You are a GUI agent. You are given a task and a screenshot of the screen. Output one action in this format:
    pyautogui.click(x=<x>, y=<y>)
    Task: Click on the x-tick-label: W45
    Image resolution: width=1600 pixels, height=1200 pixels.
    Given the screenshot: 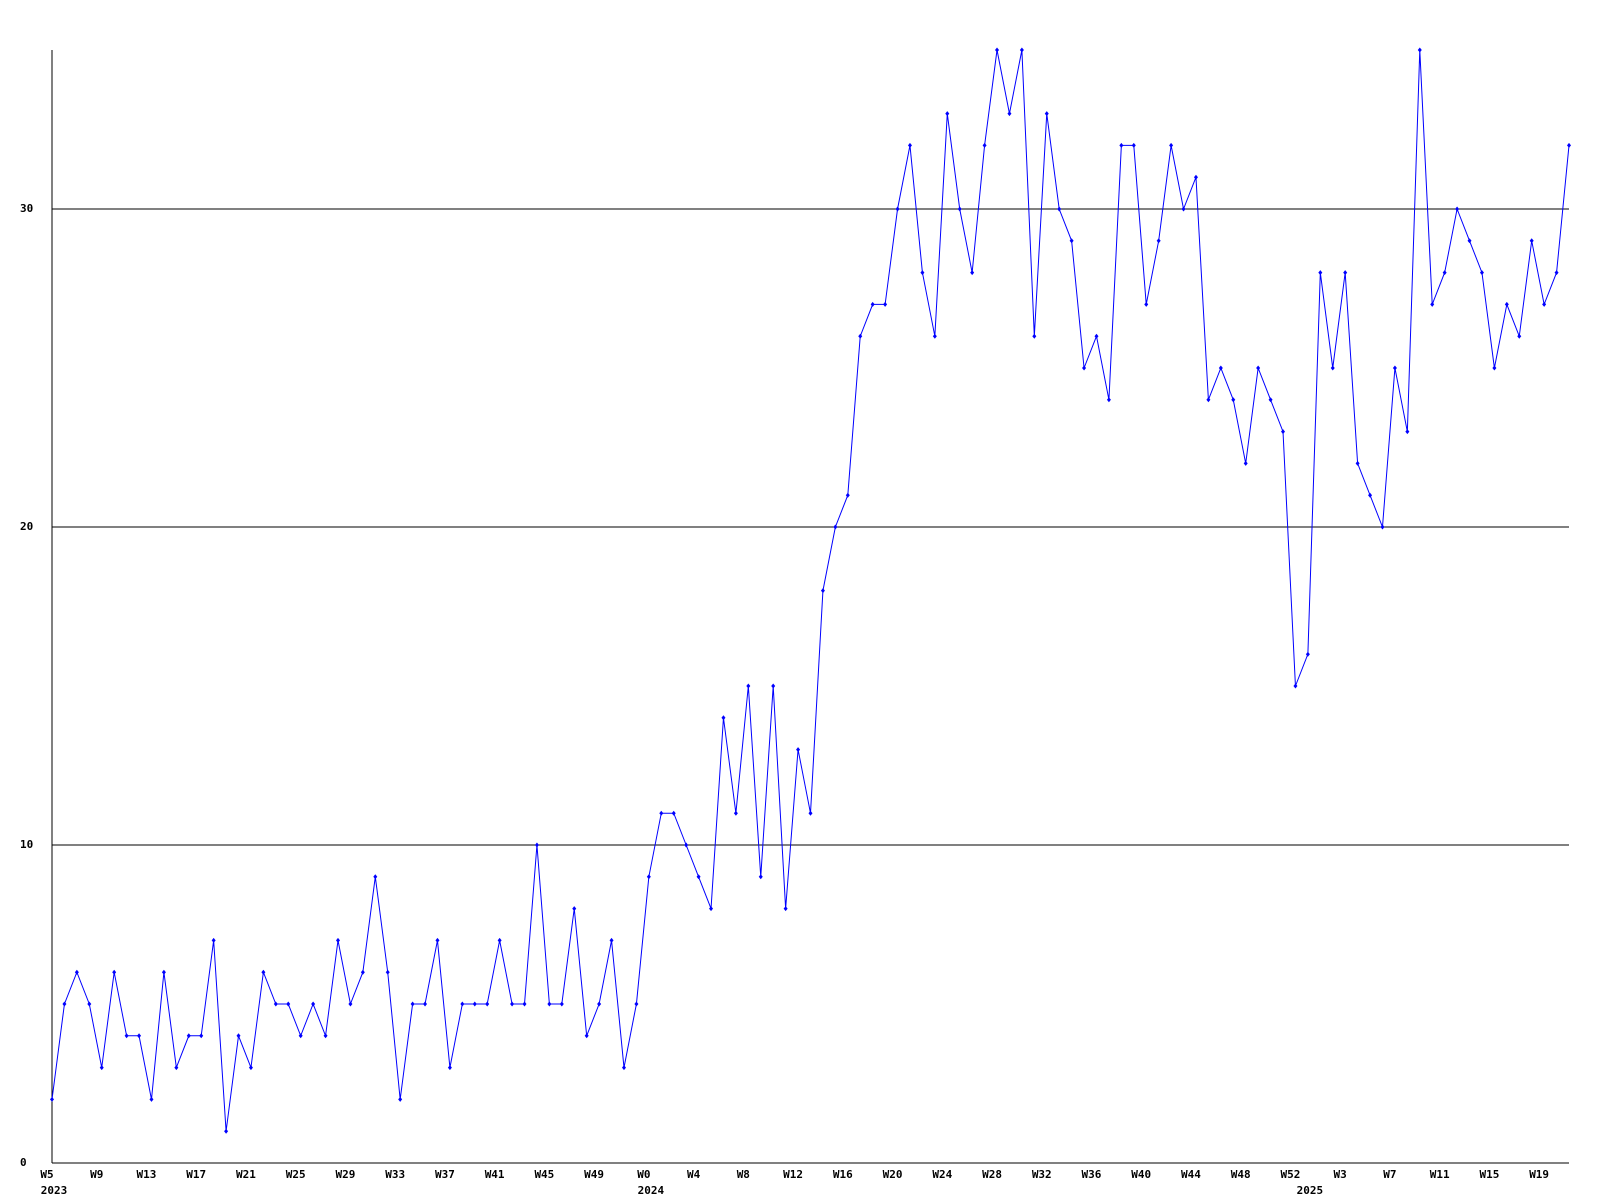 What is the action you would take?
    pyautogui.click(x=544, y=1174)
    